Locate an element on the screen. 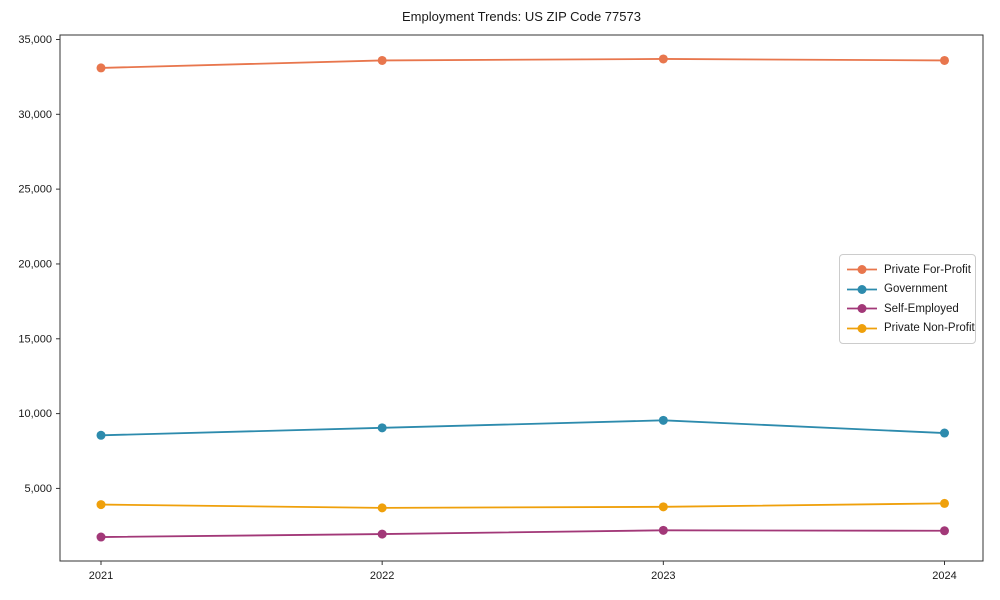 This screenshot has width=1000, height=600. y-tick-label: 5,000 is located at coordinates (38, 489).